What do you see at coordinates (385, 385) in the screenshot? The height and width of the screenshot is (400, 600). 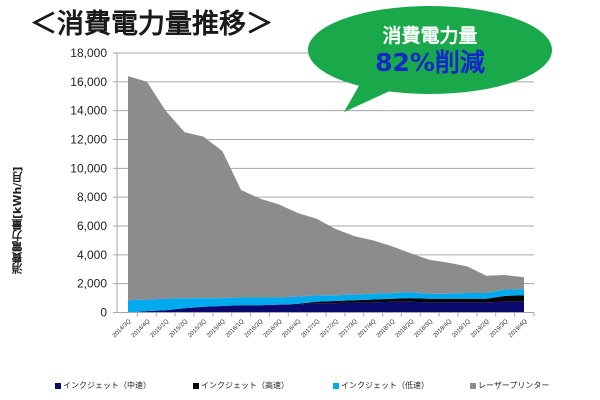 I see `legend-label: インクジェット（低速）` at bounding box center [385, 385].